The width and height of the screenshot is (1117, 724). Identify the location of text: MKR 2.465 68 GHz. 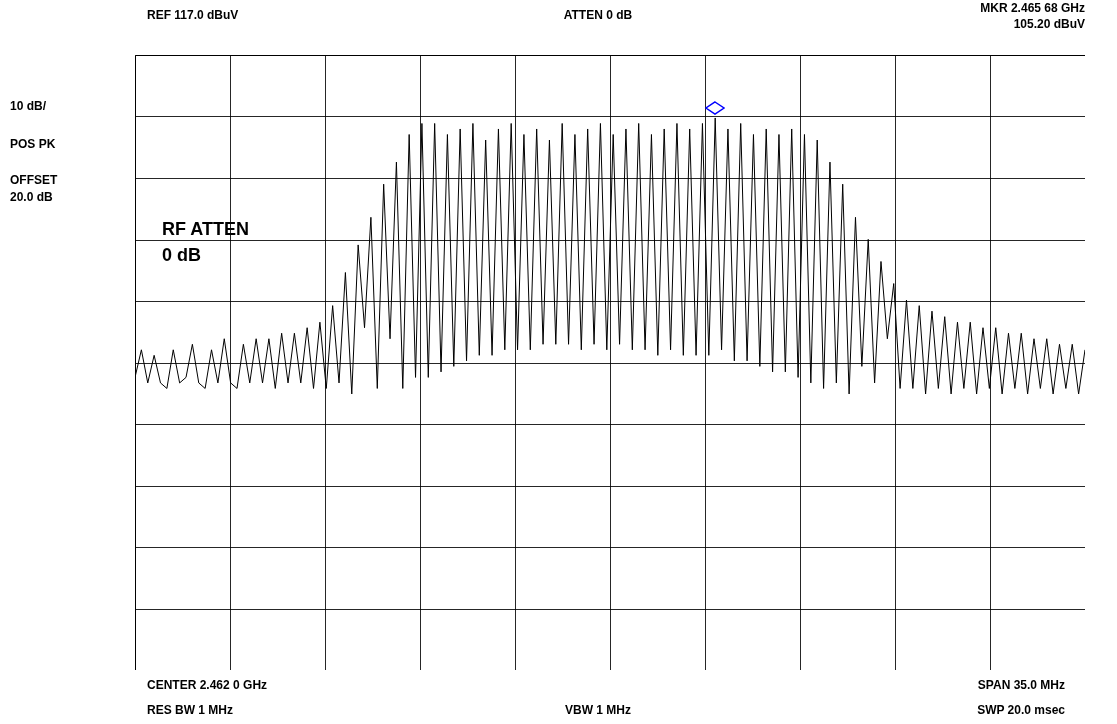
(1032, 8).